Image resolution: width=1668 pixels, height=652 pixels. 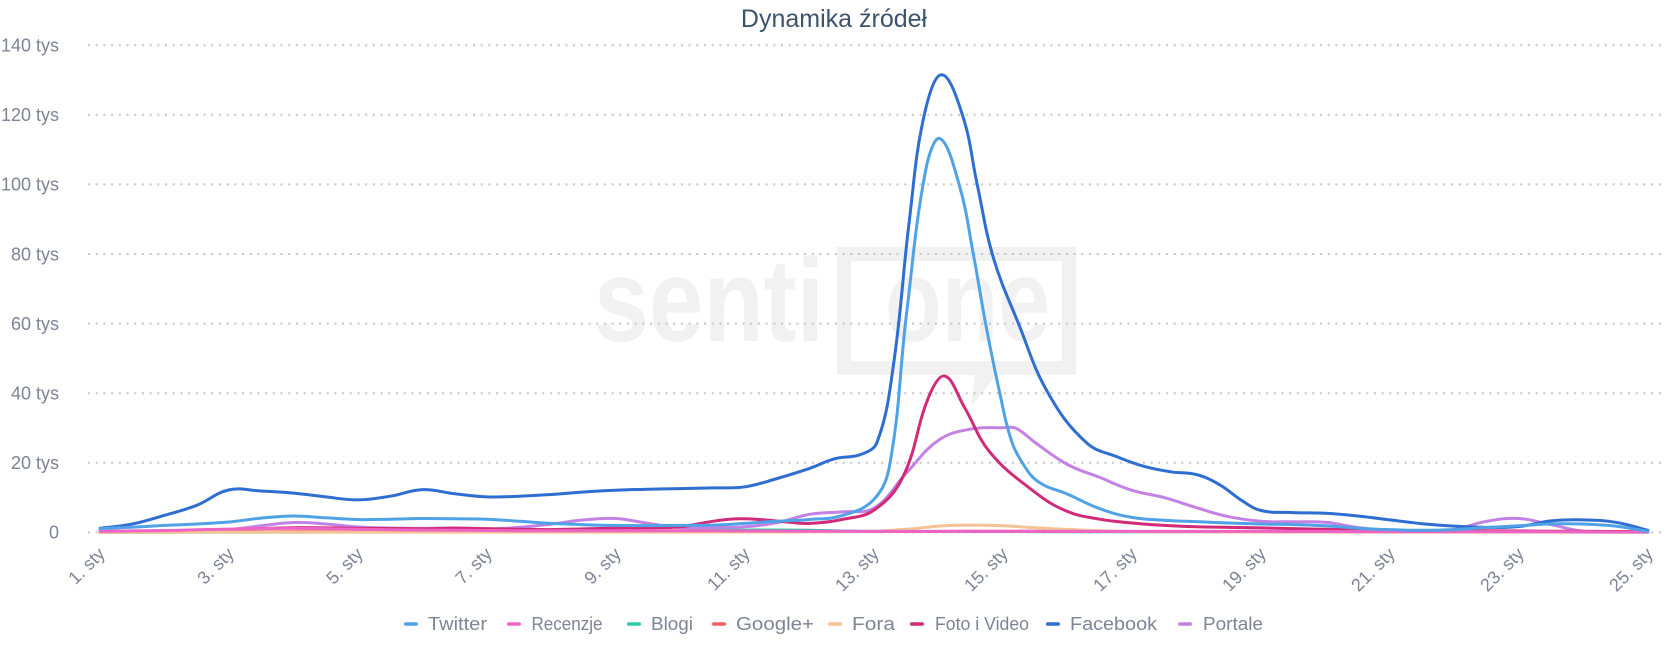 I want to click on svg-text: 0, so click(x=54, y=533).